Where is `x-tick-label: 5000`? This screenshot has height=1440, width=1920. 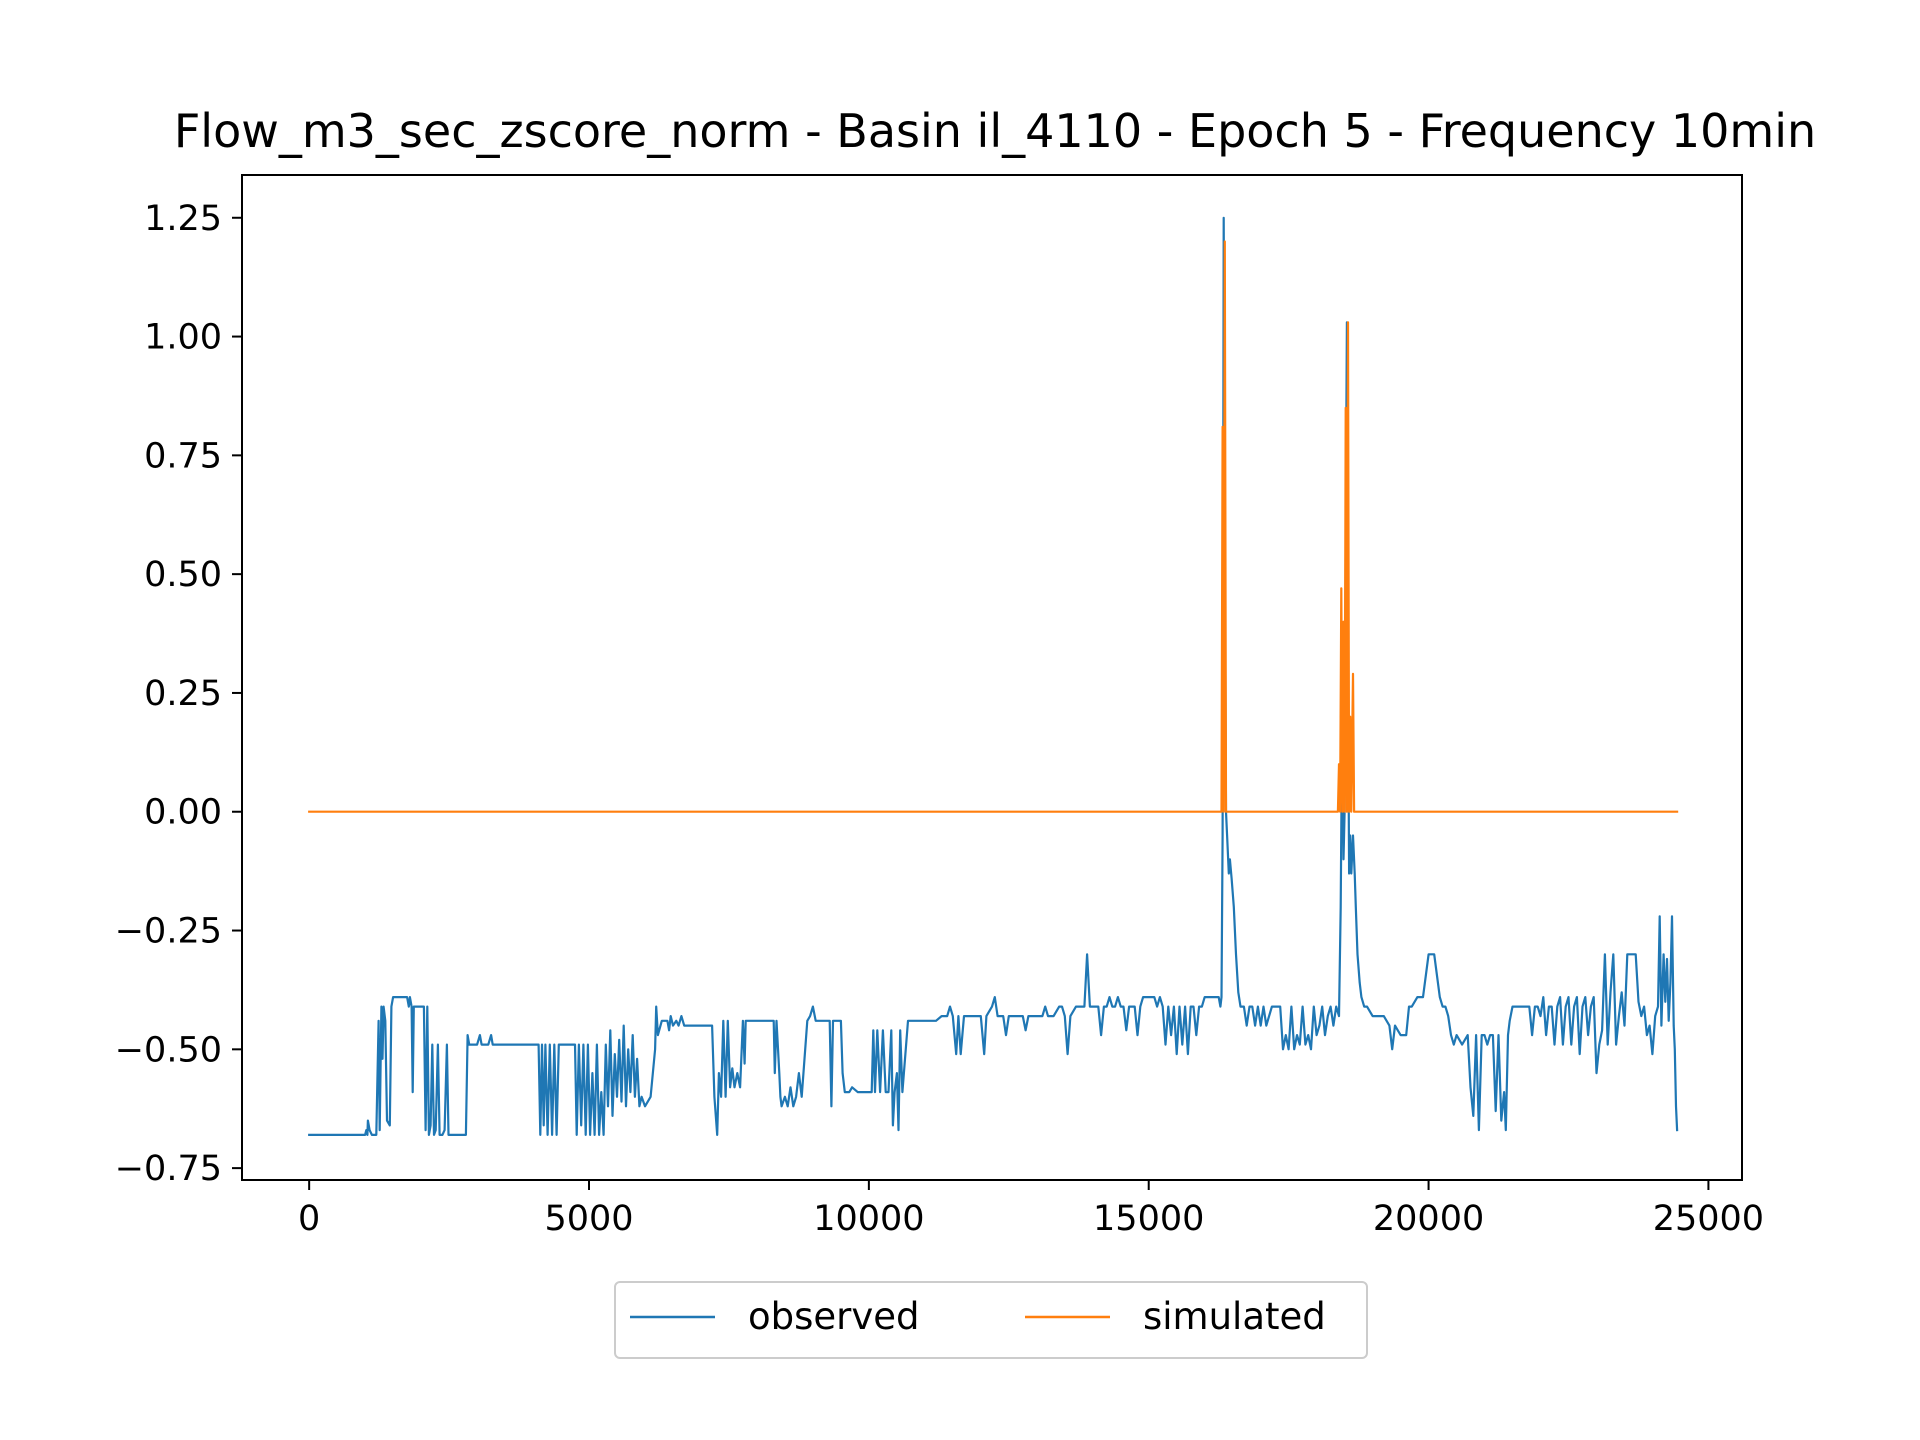 x-tick-label: 5000 is located at coordinates (588, 1219).